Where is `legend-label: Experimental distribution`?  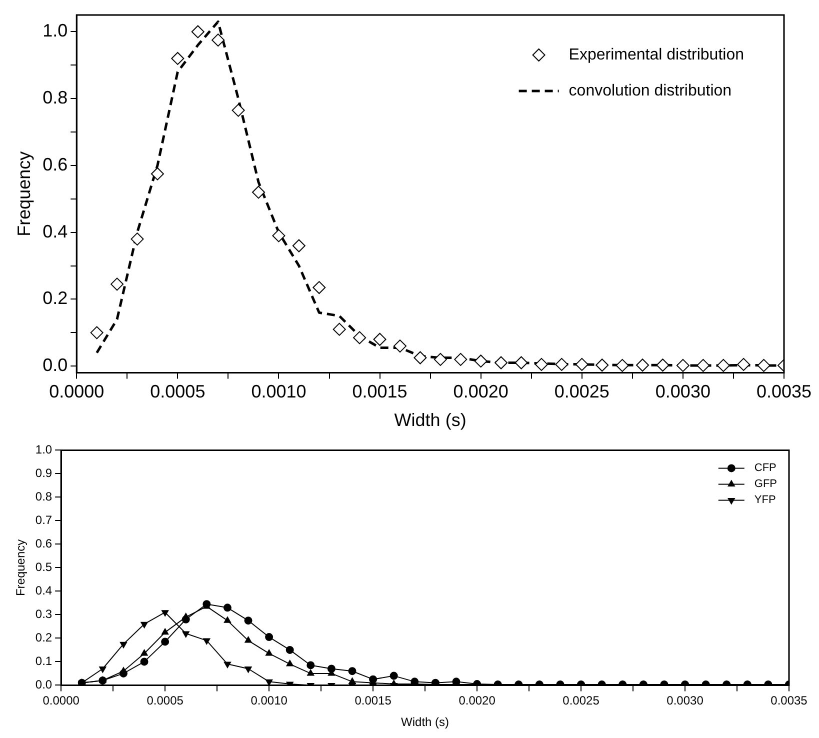 legend-label: Experimental distribution is located at coordinates (656, 55).